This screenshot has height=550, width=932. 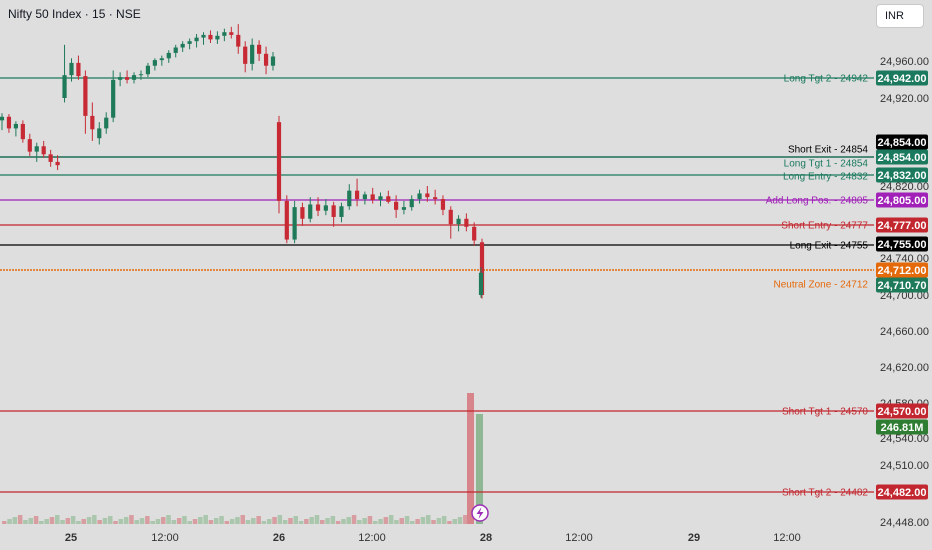 I want to click on price-tick-label: 24,920.00, so click(x=904, y=99).